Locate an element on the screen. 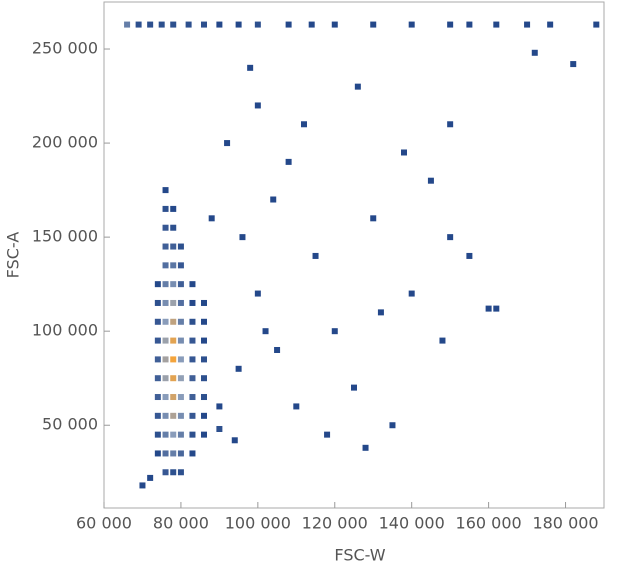 The height and width of the screenshot is (573, 620). x-tick-label: 60 000 is located at coordinates (104, 523).